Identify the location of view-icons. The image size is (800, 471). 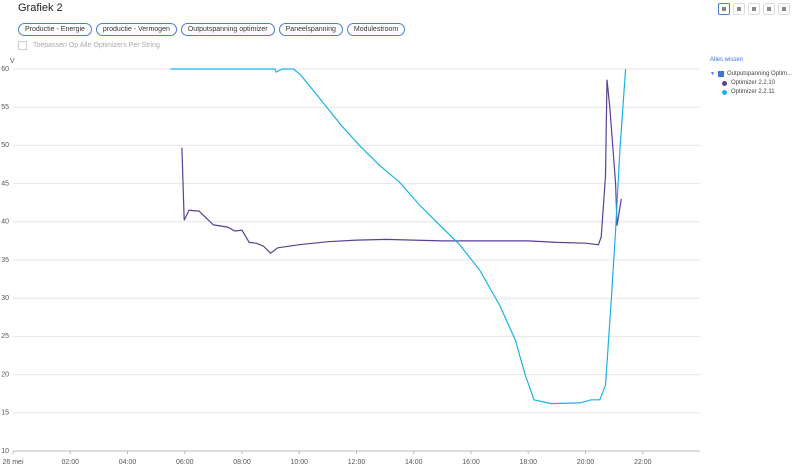
(754, 9).